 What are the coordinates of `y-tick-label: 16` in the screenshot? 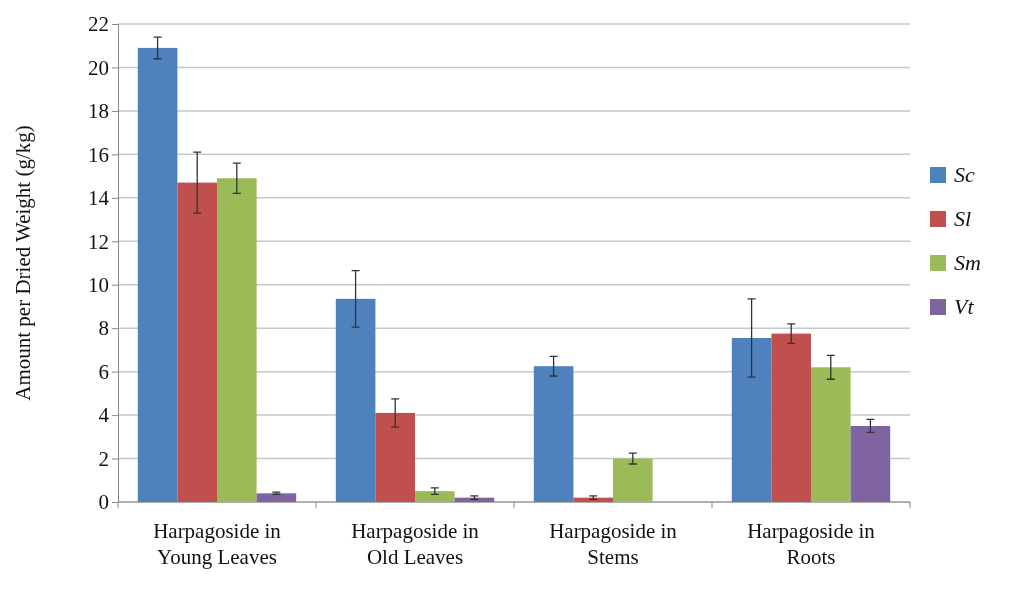 It's located at (98, 154).